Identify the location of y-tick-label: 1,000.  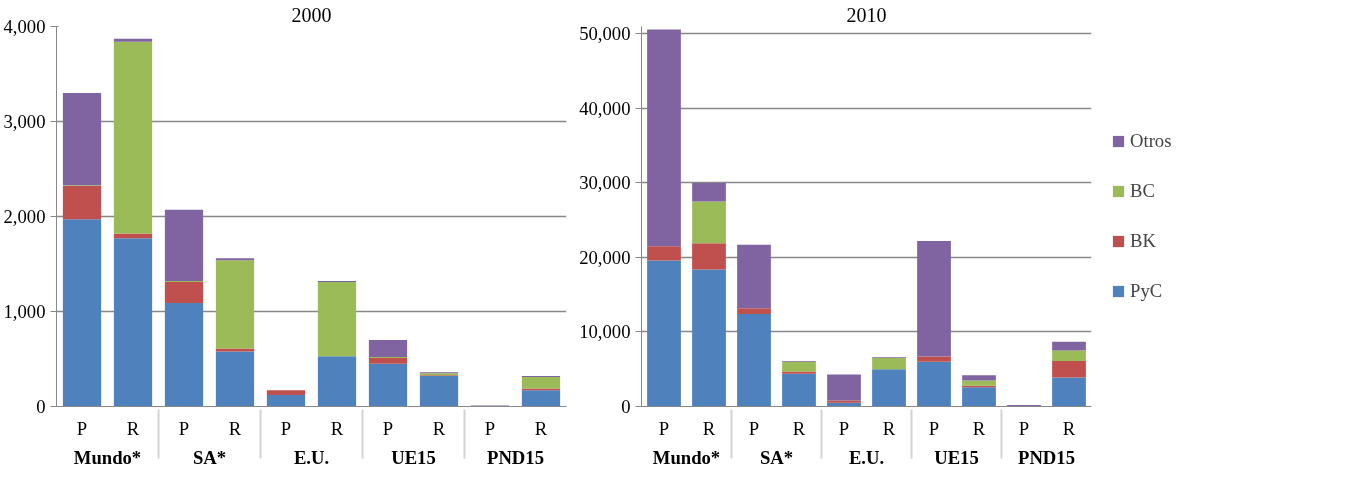
(24, 311).